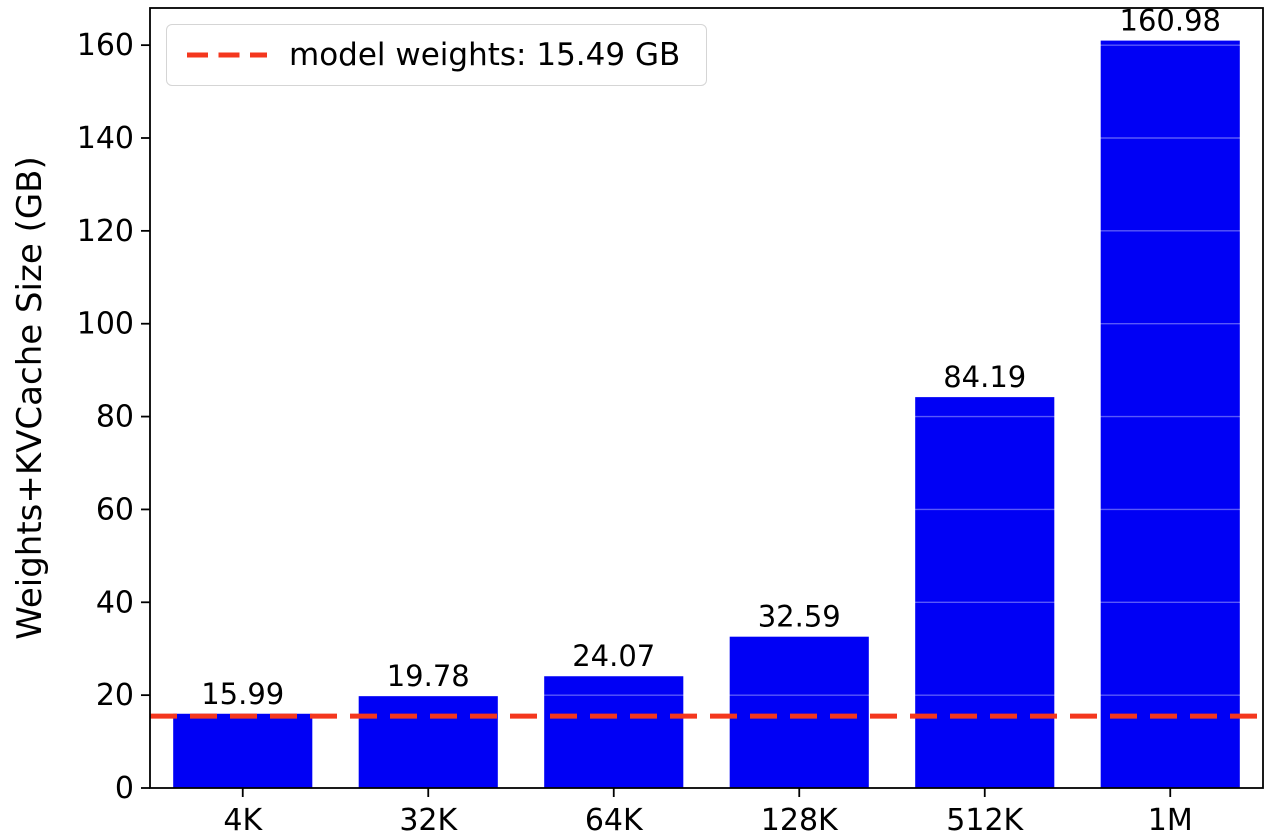  I want to click on y-tick-label: 140, so click(105, 138).